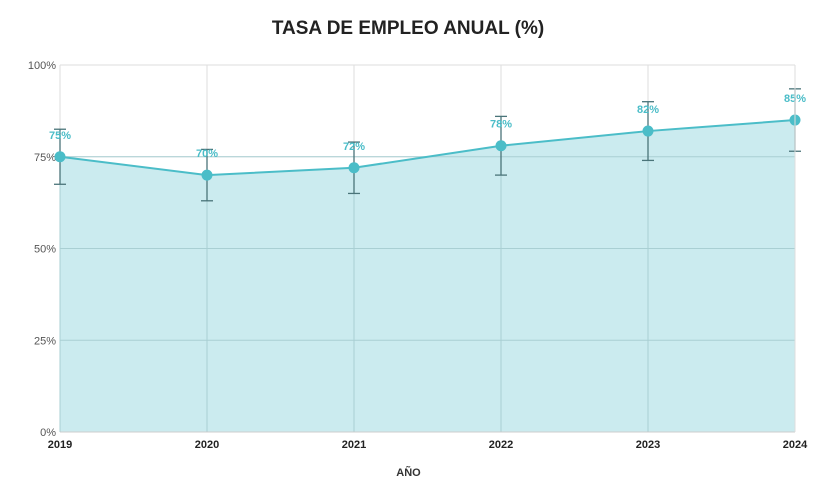 This screenshot has height=500, width=816. Describe the element at coordinates (60, 136) in the screenshot. I see `data-label: 75%` at that location.